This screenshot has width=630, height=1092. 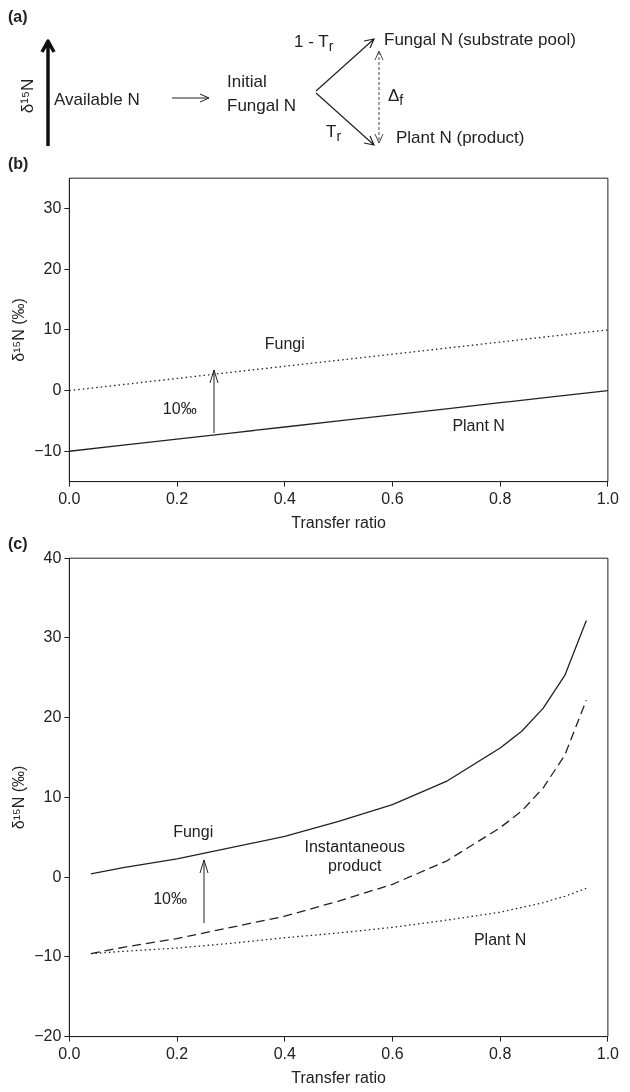 I want to click on text: Initial Fungal N, so click(x=262, y=94).